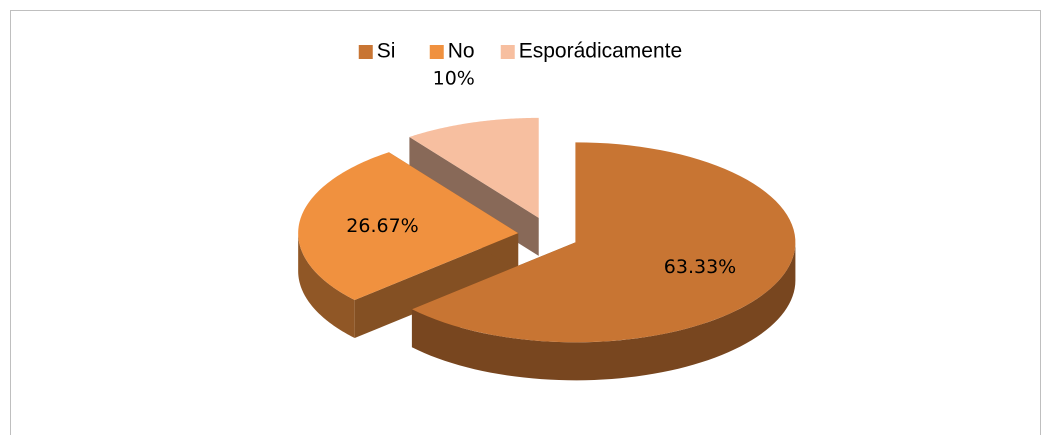 The width and height of the screenshot is (1055, 435). What do you see at coordinates (382, 226) in the screenshot?
I see `data-label: 26.67%` at bounding box center [382, 226].